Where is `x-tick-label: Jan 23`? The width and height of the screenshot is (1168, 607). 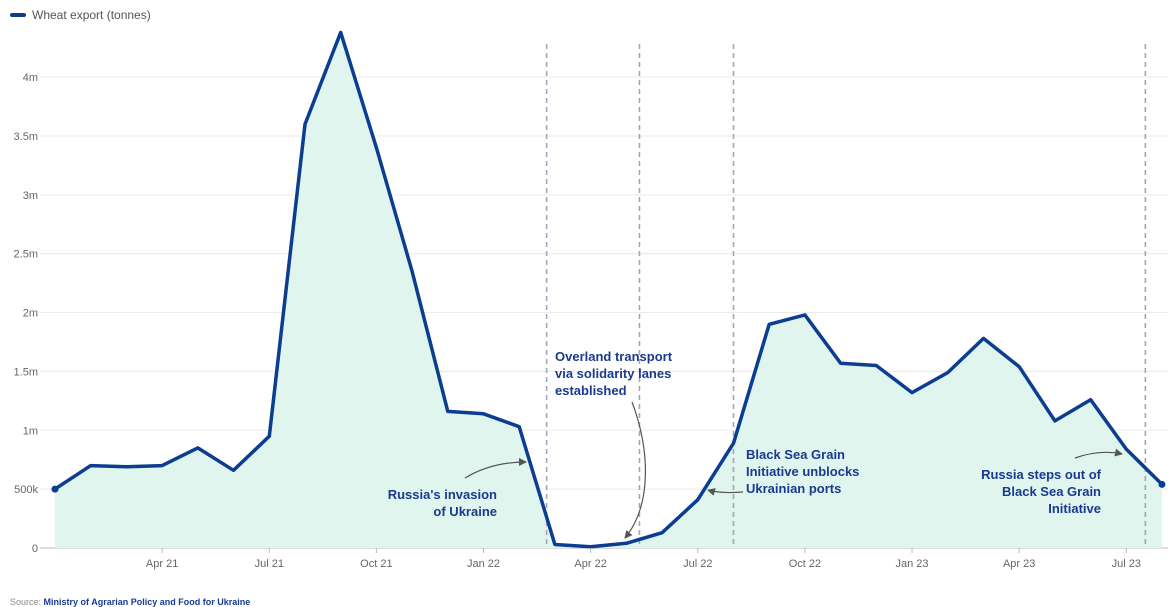
x-tick-label: Jan 23 is located at coordinates (912, 564).